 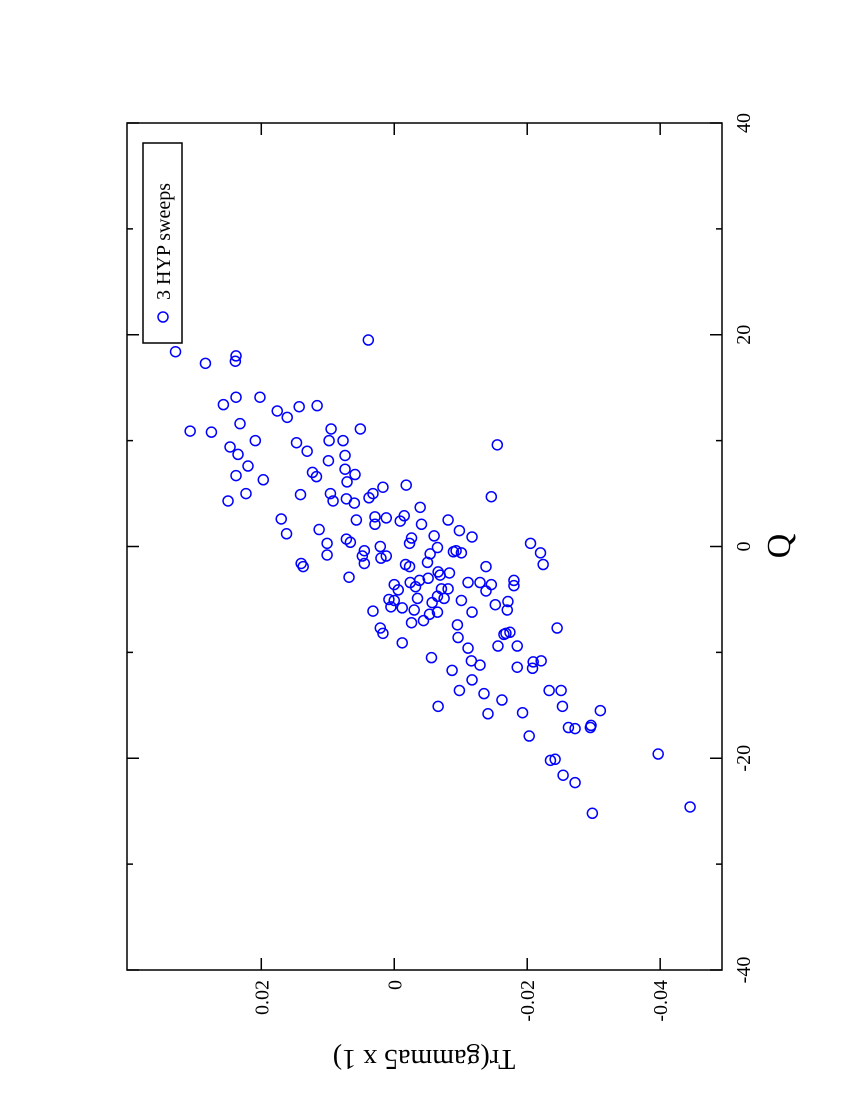 I want to click on x-axis-label: Q, so click(x=779, y=546).